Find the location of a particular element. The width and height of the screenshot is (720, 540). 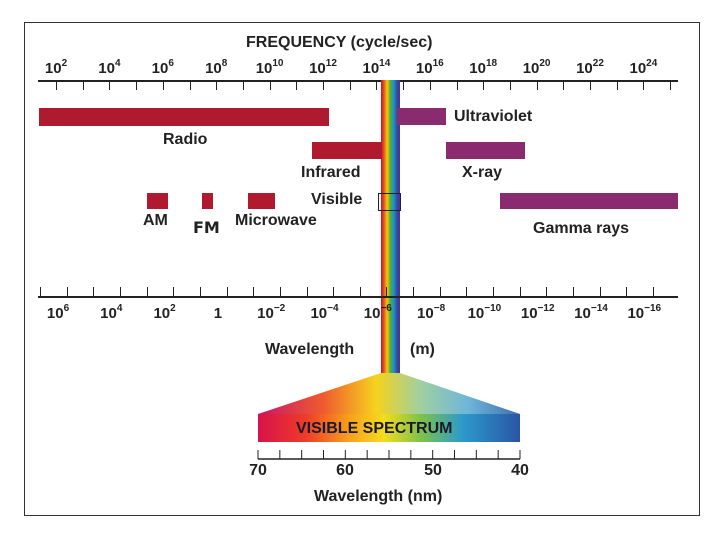

frequency-tick-label: 10⁶ is located at coordinates (162, 67).